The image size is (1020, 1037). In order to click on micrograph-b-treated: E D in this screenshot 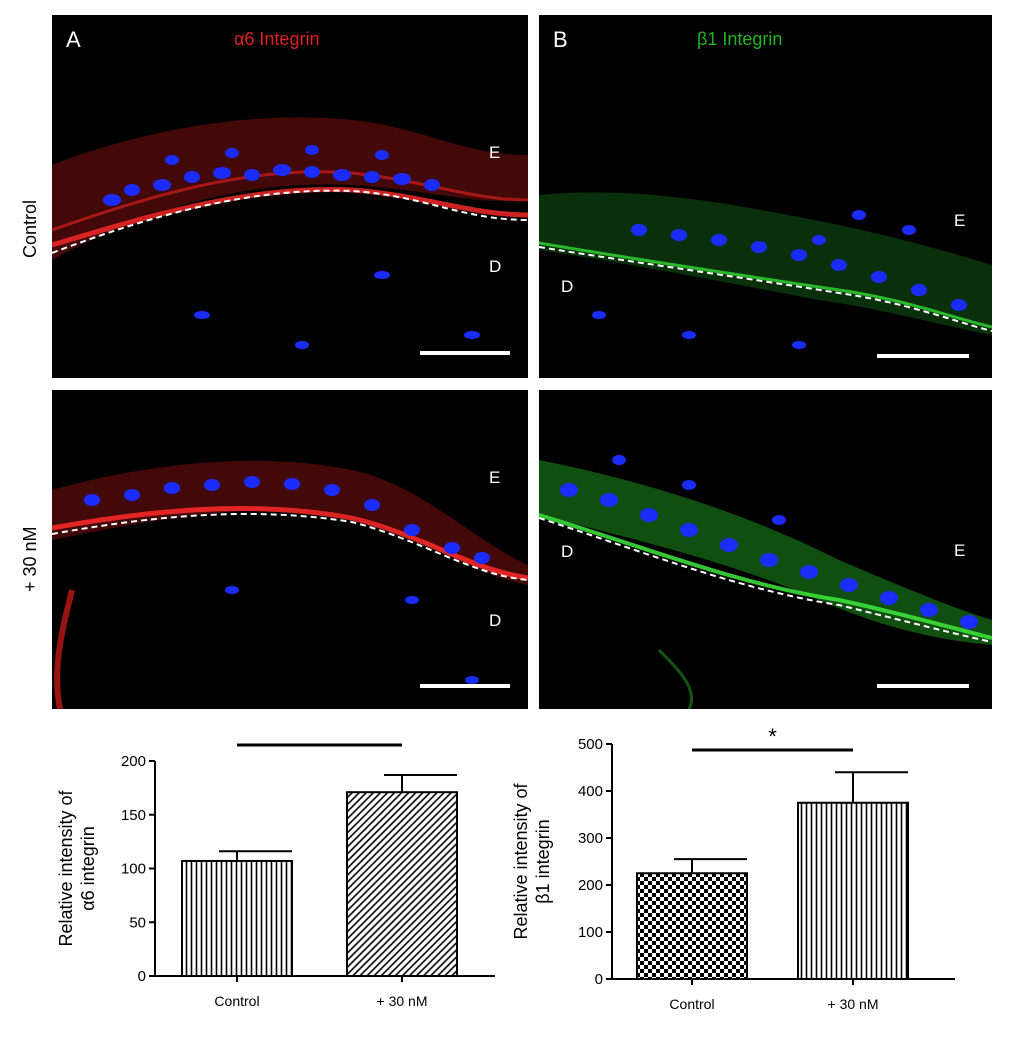, I will do `click(765, 549)`.